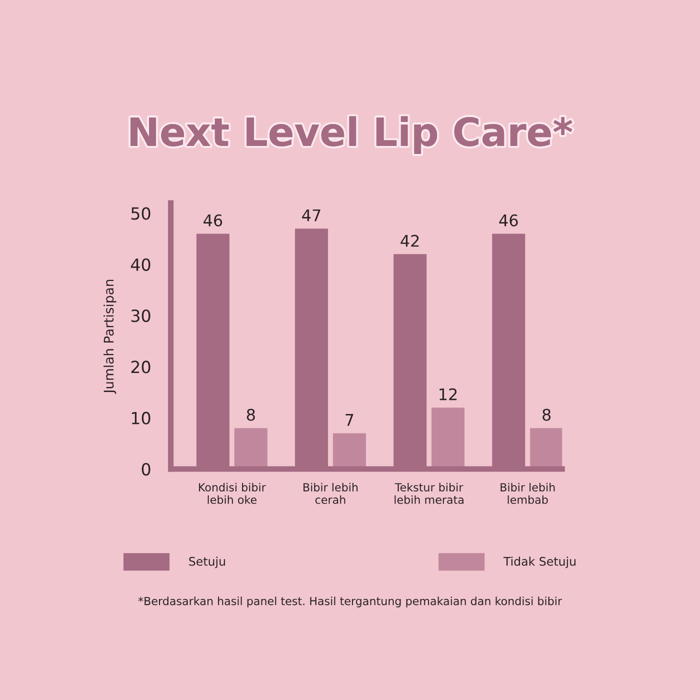  I want to click on data-label: 7, so click(350, 420).